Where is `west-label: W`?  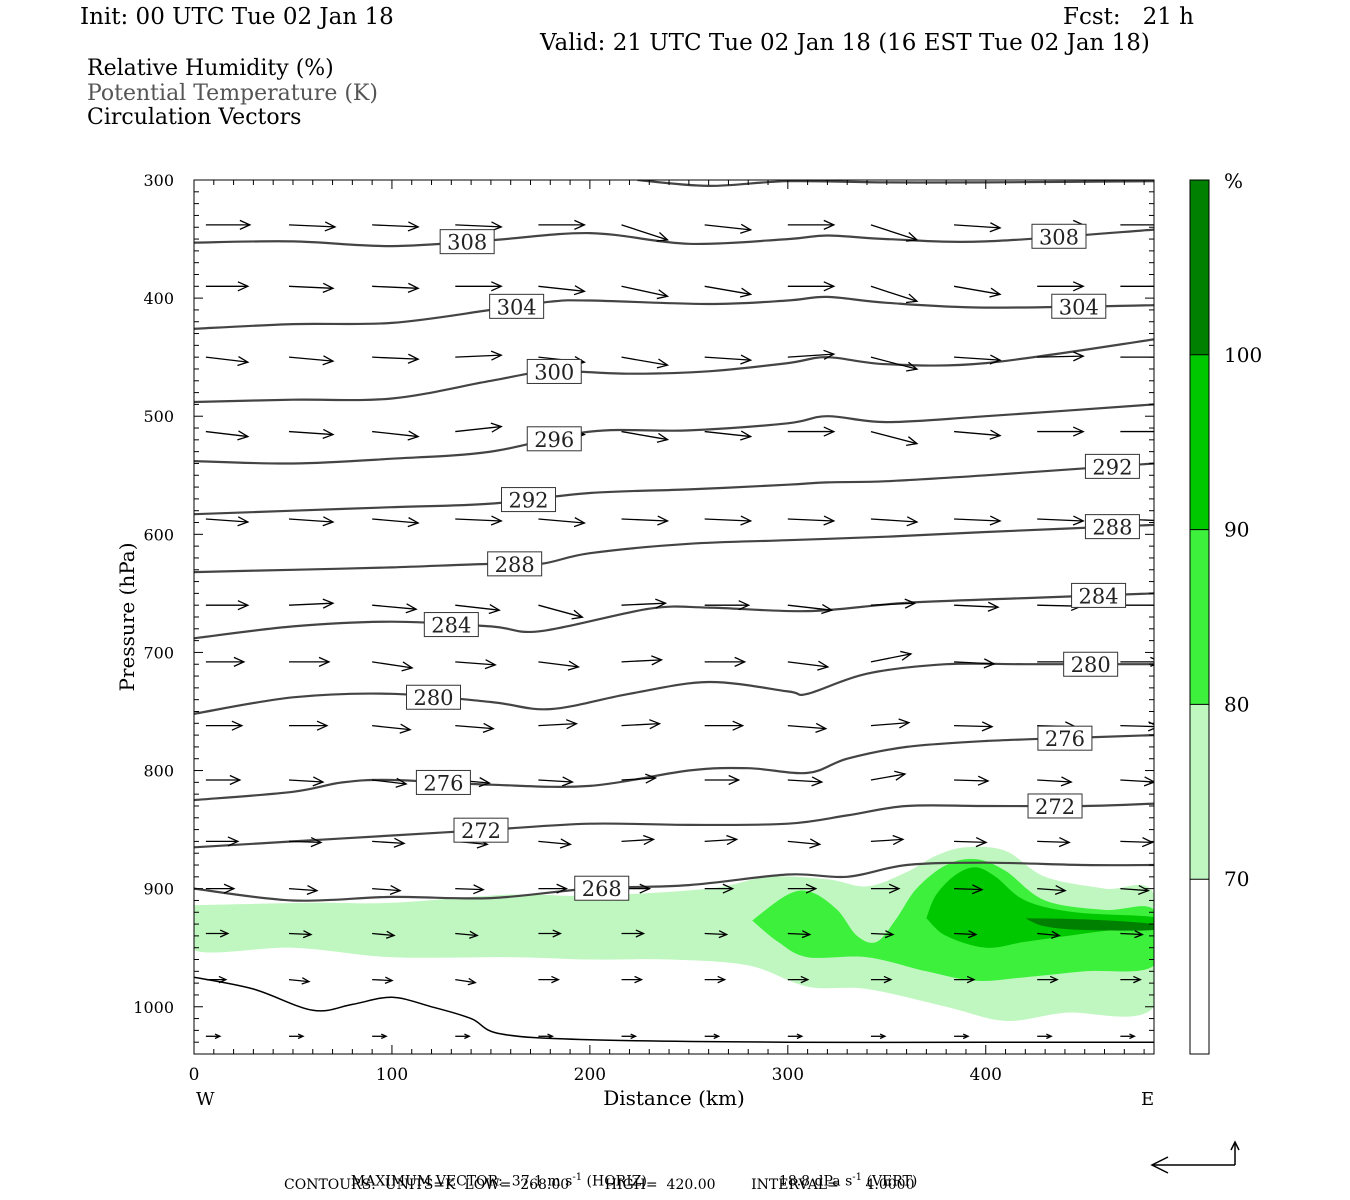
west-label: W is located at coordinates (205, 1099).